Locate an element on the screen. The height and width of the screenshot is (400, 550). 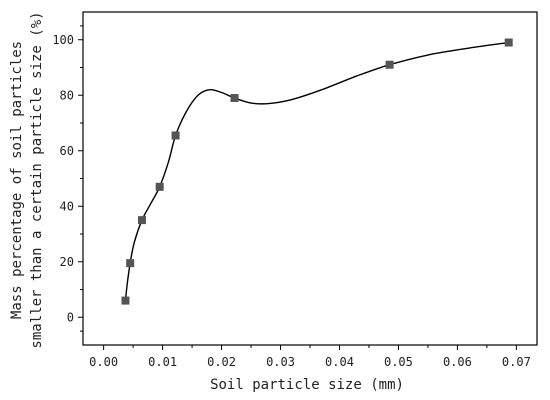
y-tick-label: 0 is located at coordinates (70, 317).